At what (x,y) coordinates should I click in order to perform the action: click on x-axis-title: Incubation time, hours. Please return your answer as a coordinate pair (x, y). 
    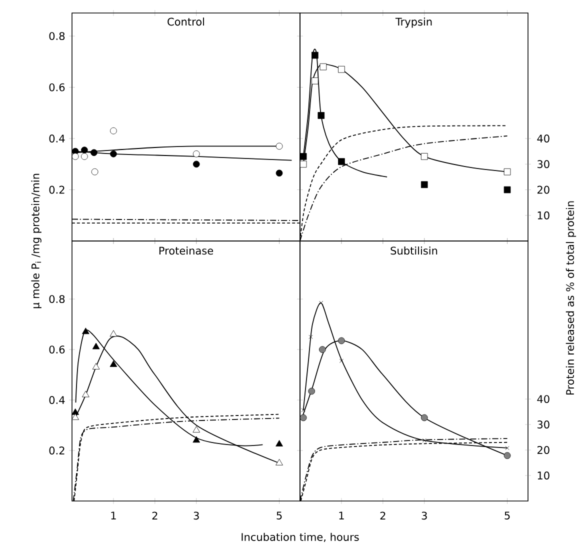
    Looking at the image, I should click on (300, 537).